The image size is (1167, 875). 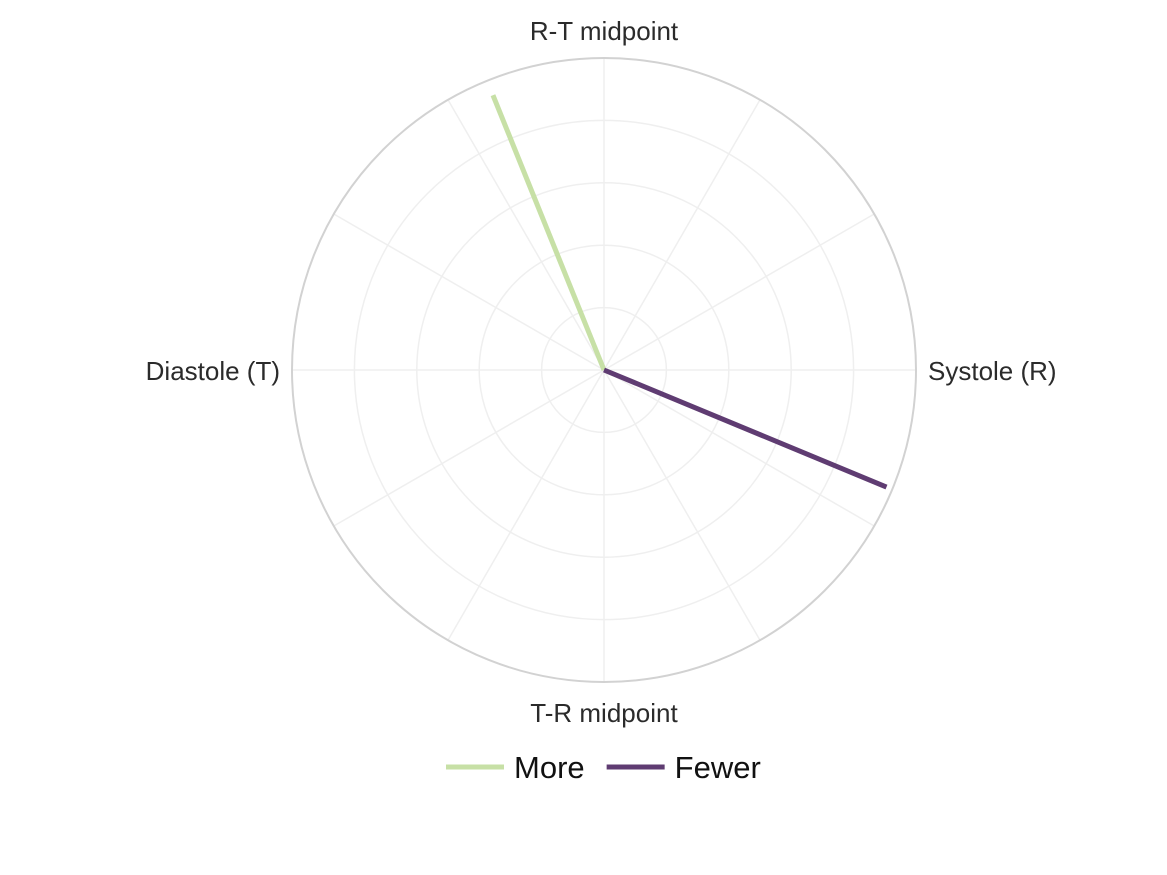 What do you see at coordinates (549, 767) in the screenshot?
I see `legend-label-more: More` at bounding box center [549, 767].